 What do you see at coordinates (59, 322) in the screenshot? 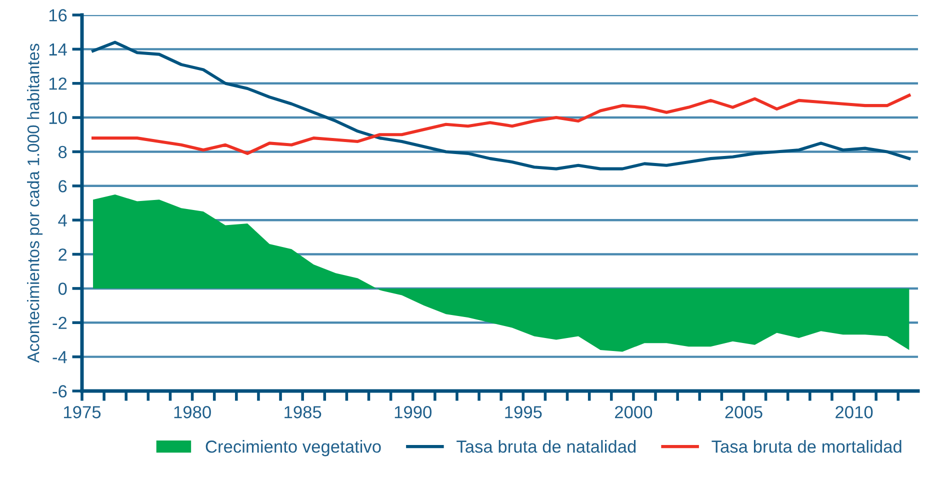
I see `y-tick-label: -2` at bounding box center [59, 322].